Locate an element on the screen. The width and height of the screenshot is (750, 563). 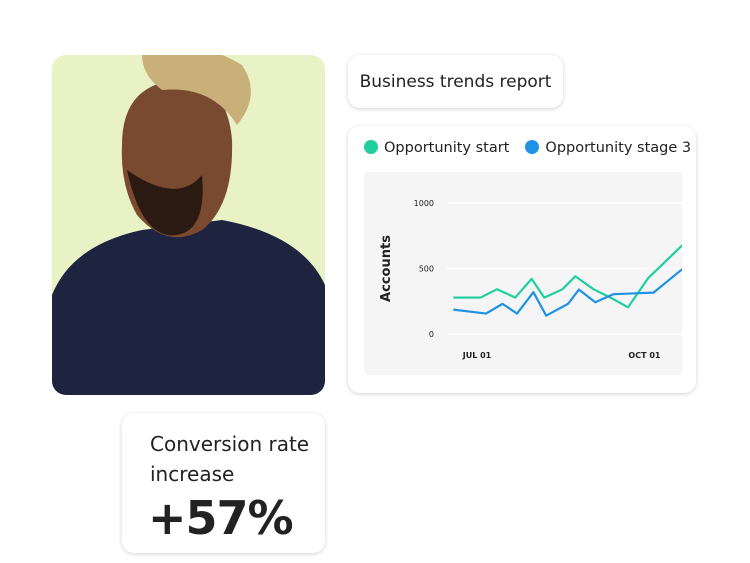
conversion-label: Conversion rate increase is located at coordinates (229, 459).